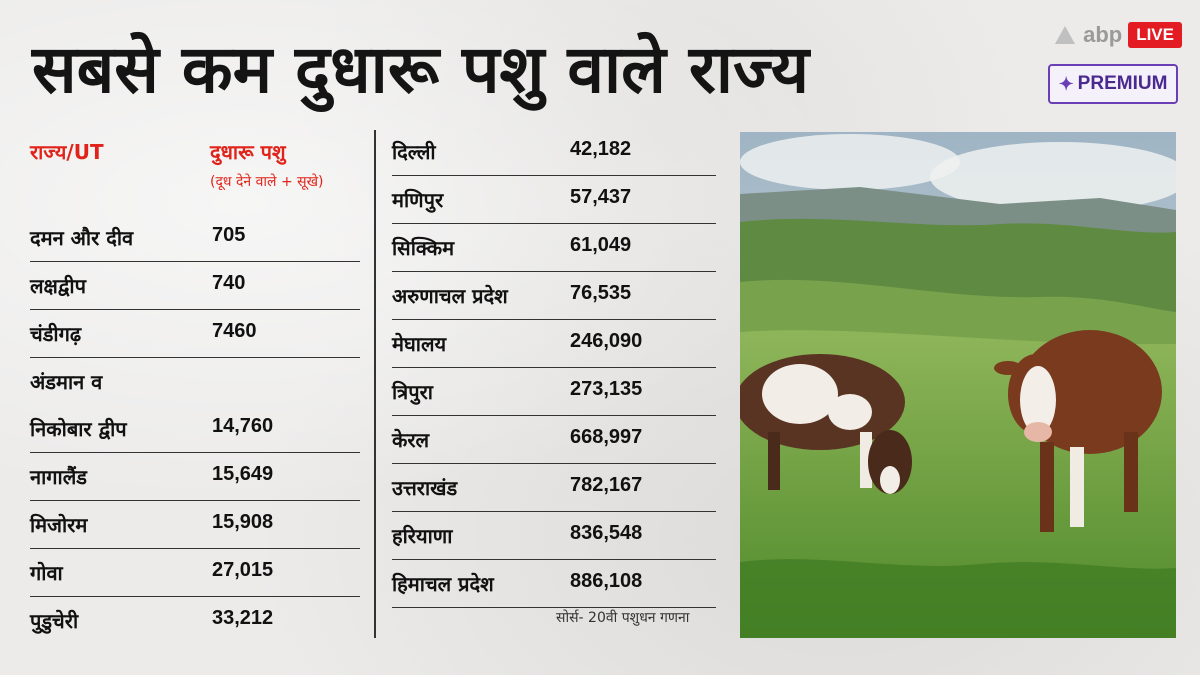  Describe the element at coordinates (82, 238) in the screenshot. I see `state-name: दमन और दीव` at that location.